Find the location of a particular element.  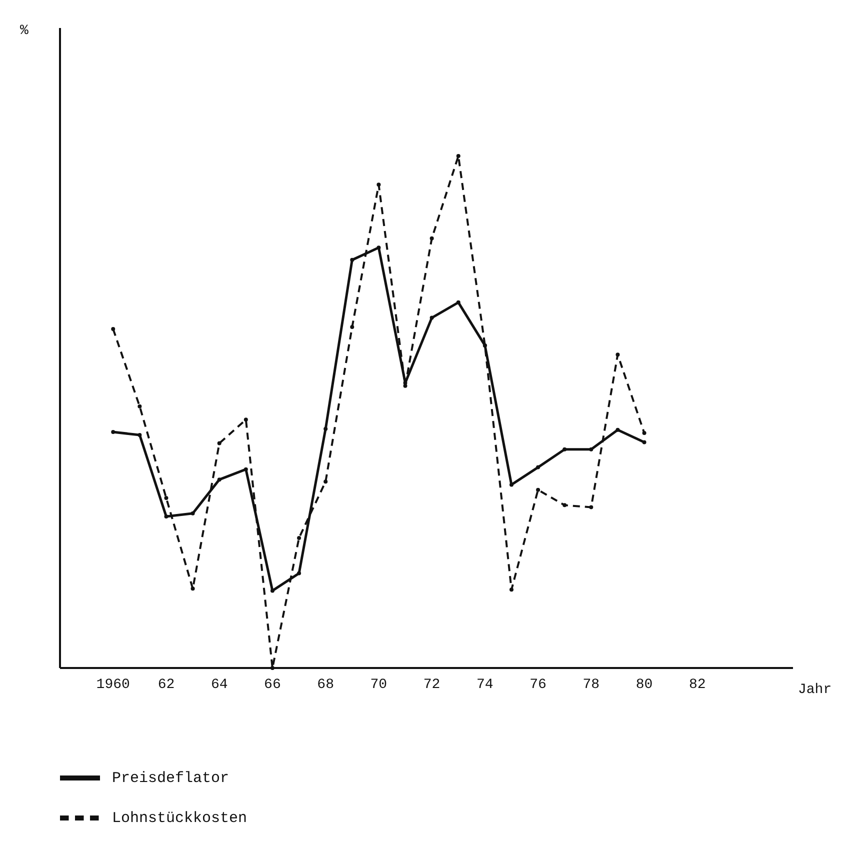

x-tick-label: 78 is located at coordinates (591, 684).